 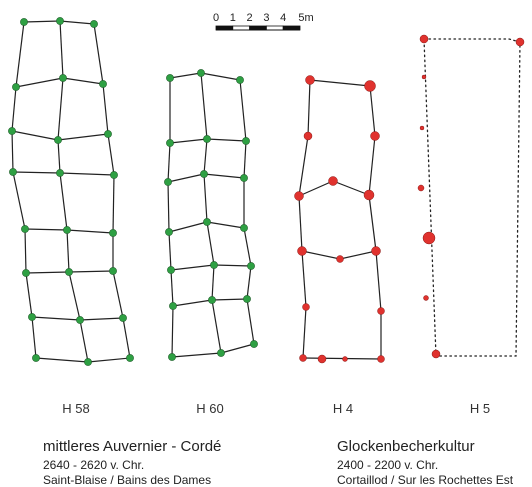 What do you see at coordinates (216, 18) in the screenshot?
I see `scale-tick-label: 0` at bounding box center [216, 18].